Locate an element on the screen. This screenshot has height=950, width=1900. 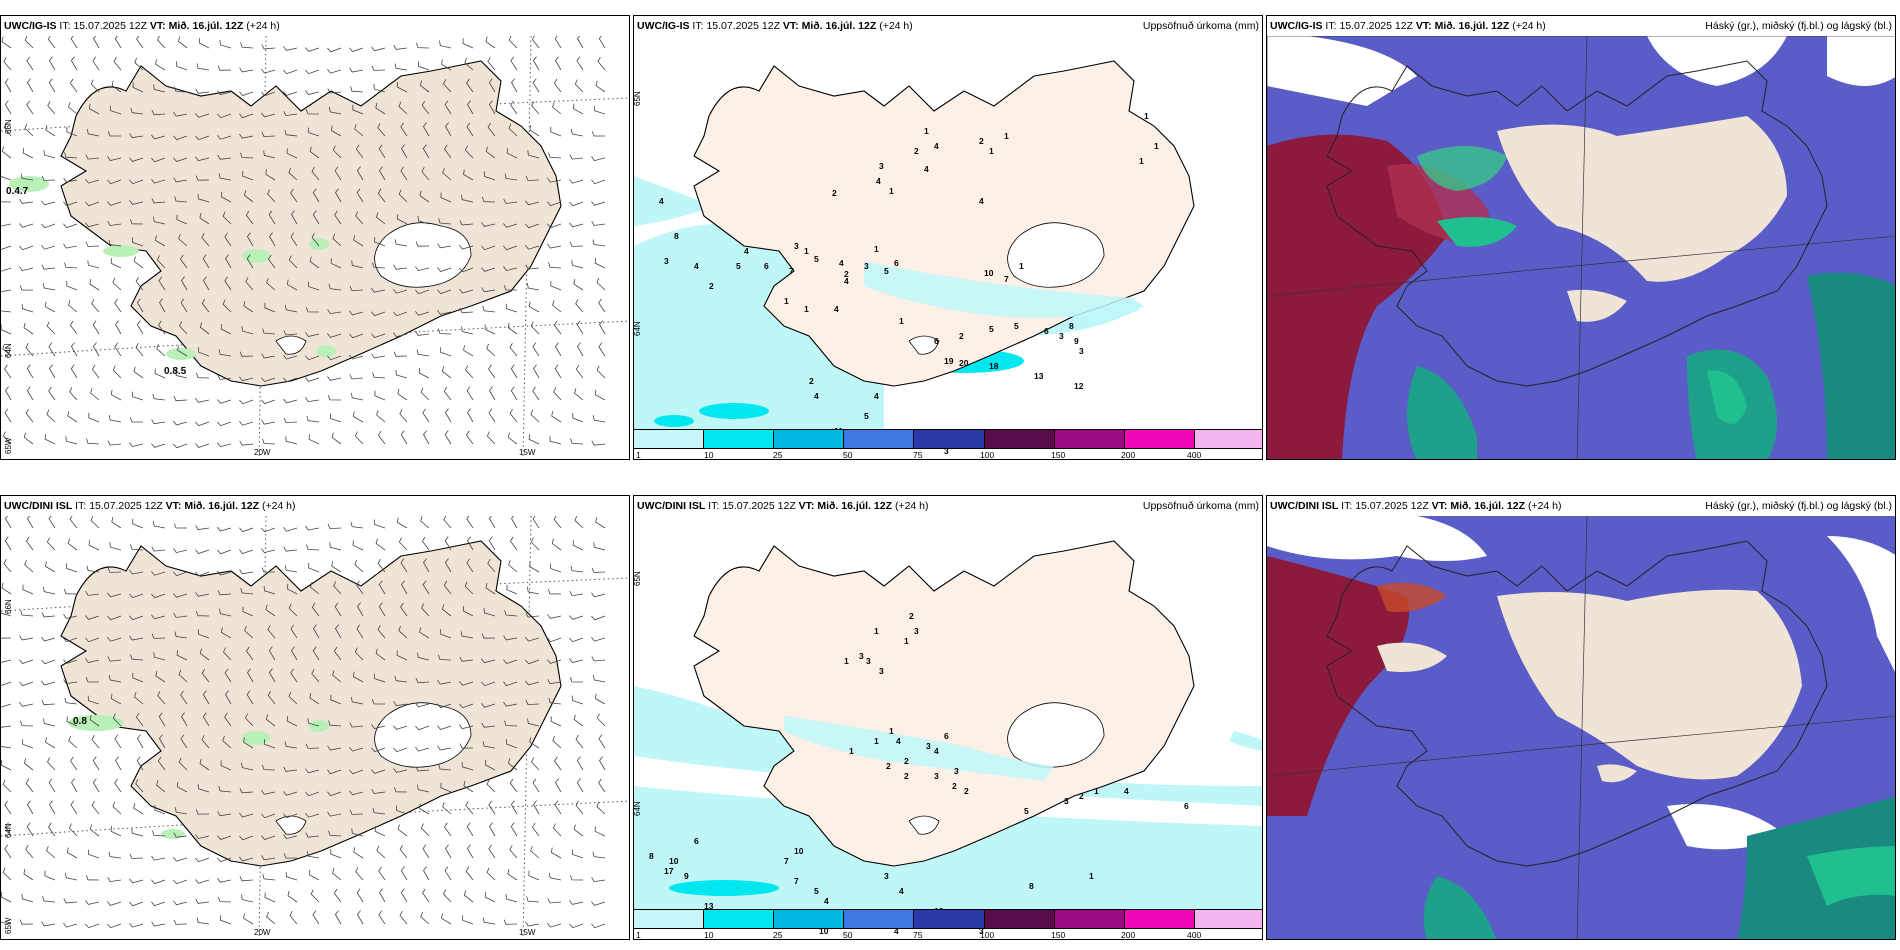
init-time: 15.07.2025 12Z is located at coordinates (759, 506).